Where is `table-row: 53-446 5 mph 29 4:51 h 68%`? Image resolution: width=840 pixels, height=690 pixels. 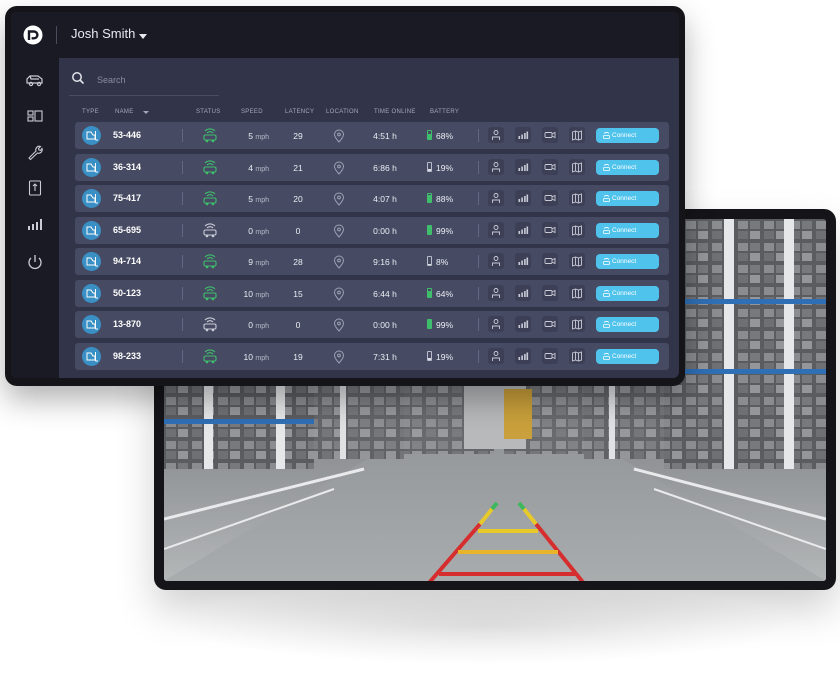 table-row: 53-446 5 mph 29 4:51 h 68% is located at coordinates (372, 135).